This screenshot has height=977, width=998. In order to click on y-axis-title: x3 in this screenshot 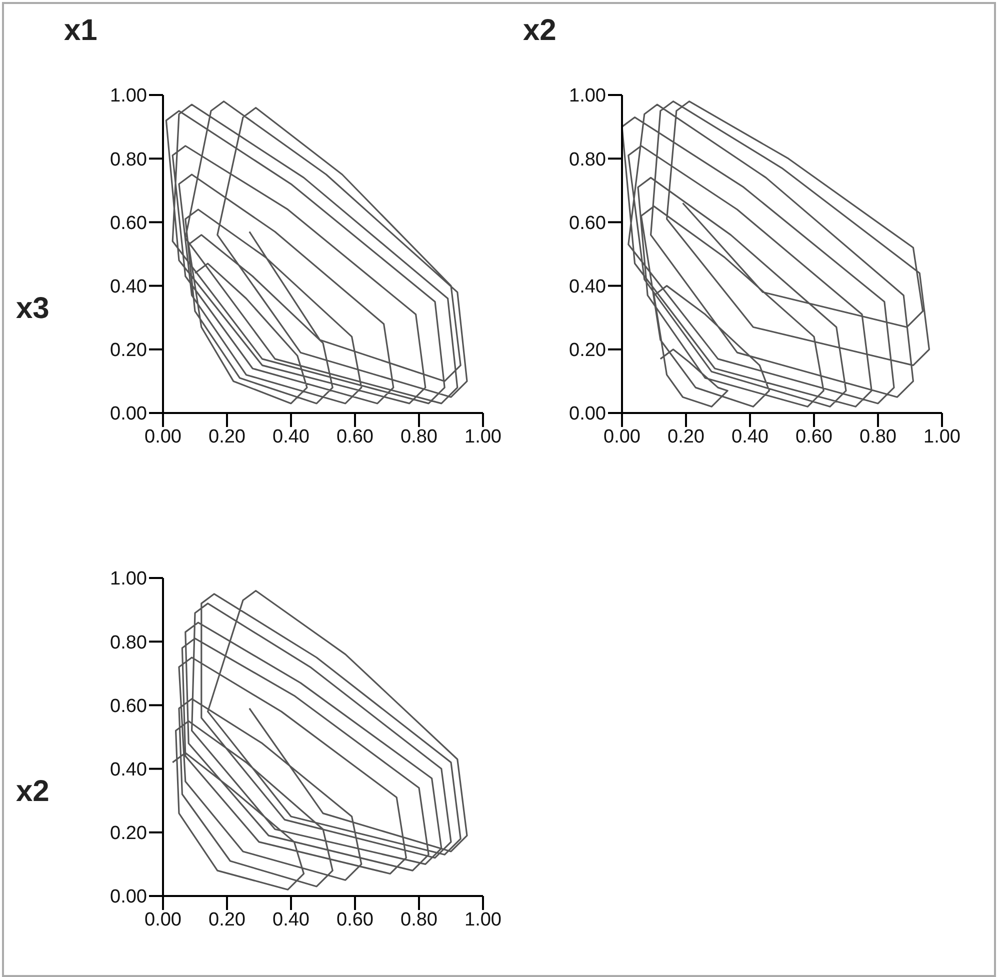, I will do `click(33, 309)`.